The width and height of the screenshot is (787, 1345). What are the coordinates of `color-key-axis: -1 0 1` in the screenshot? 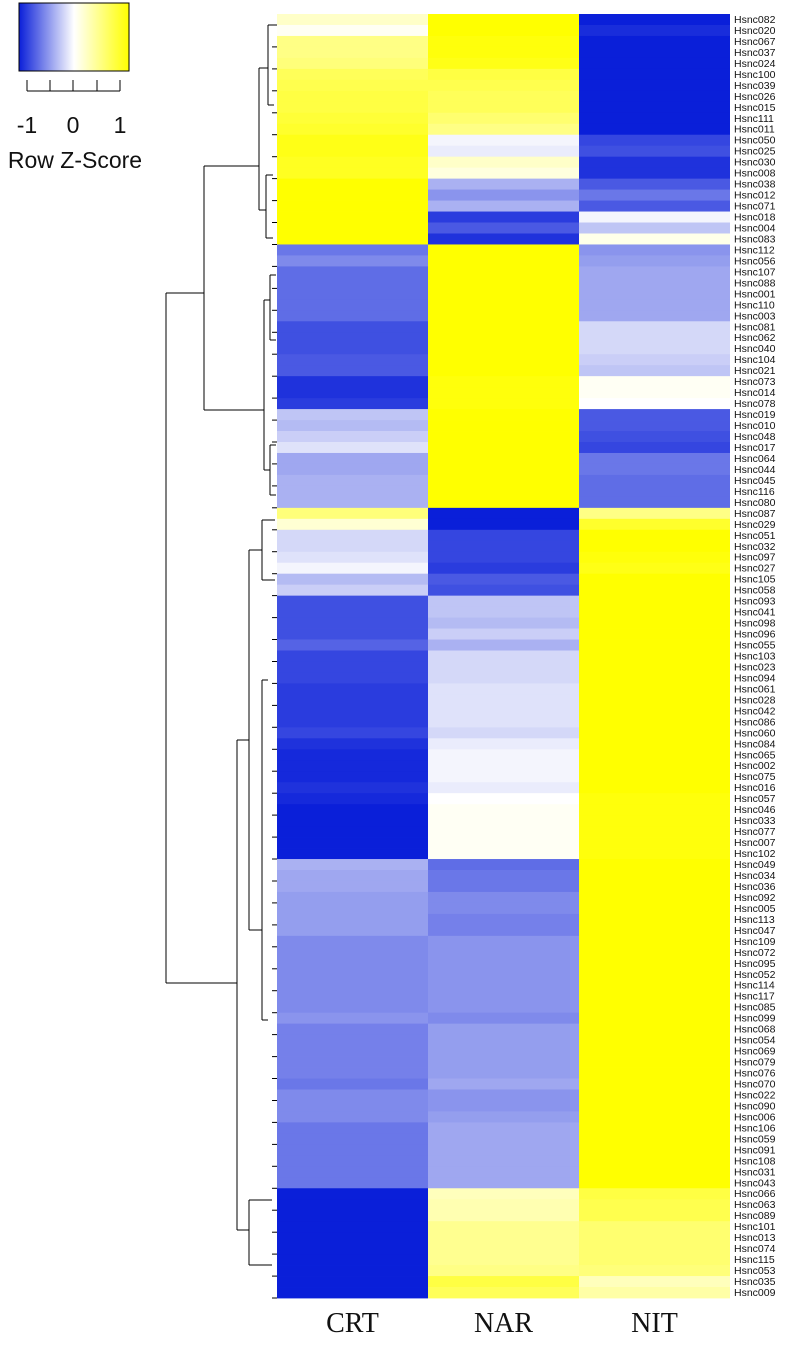 It's located at (71, 109).